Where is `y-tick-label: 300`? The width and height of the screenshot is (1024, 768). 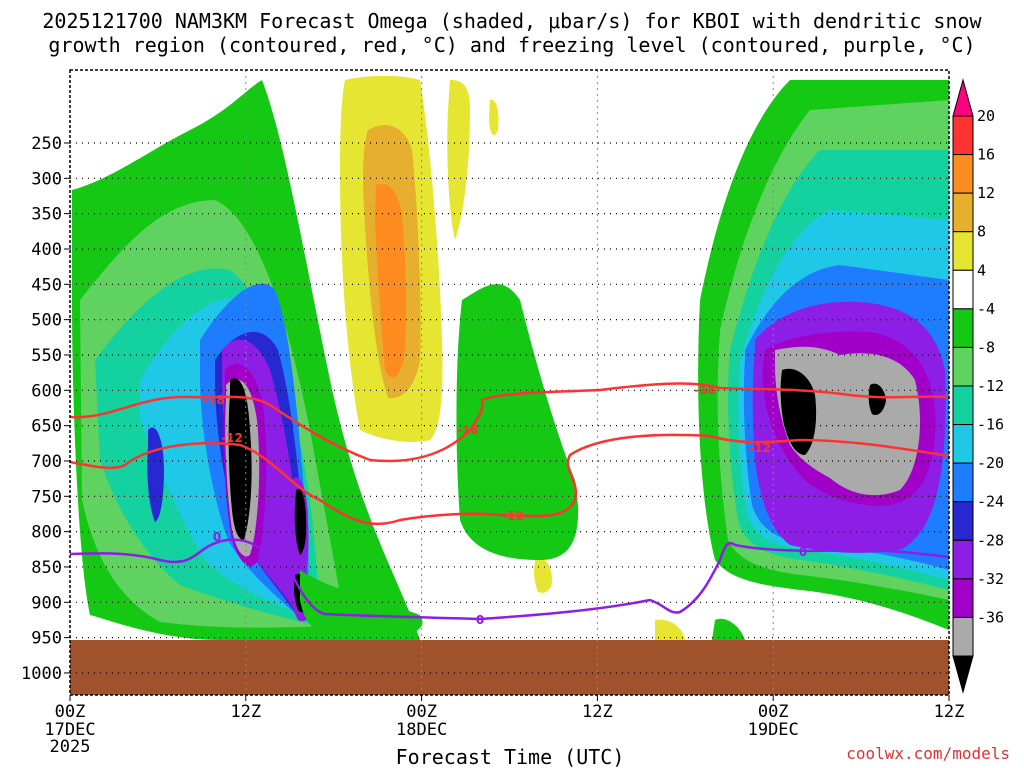 y-tick-label: 300 is located at coordinates (46, 179).